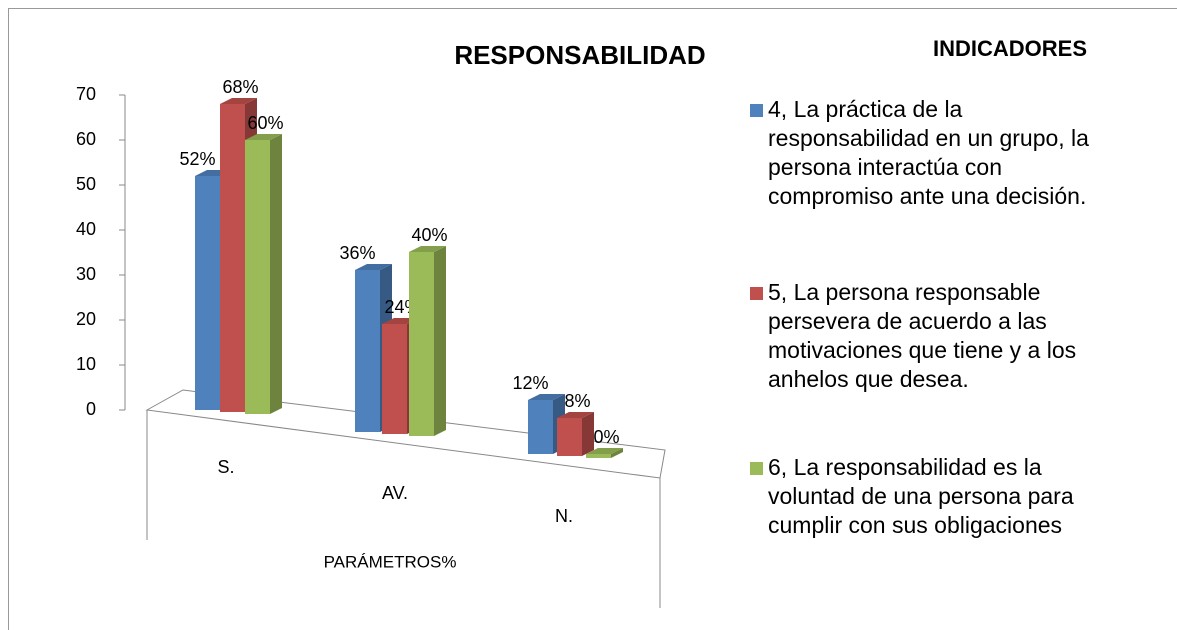  What do you see at coordinates (240, 87) in the screenshot?
I see `data-label: 68%` at bounding box center [240, 87].